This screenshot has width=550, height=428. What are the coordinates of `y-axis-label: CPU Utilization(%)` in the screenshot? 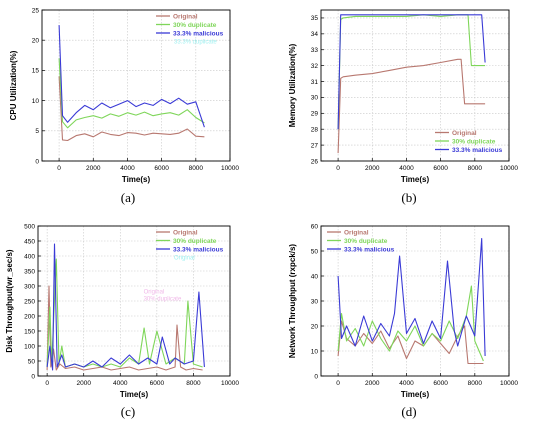 It's located at (13, 85).